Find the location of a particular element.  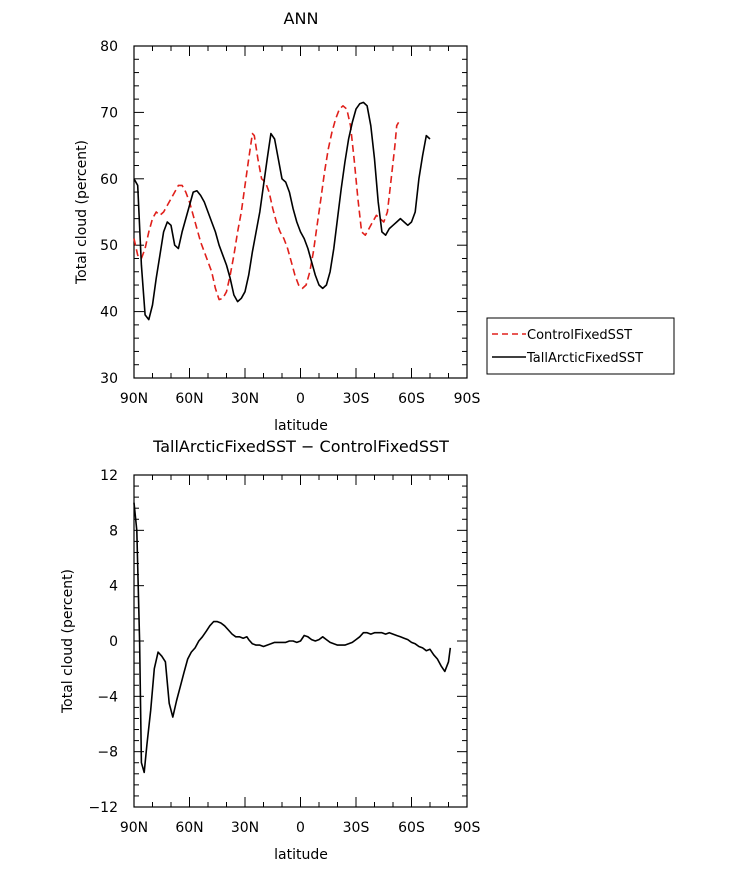

top-panel-y-axis-label: Total cloud (percent) is located at coordinates (82, 212).